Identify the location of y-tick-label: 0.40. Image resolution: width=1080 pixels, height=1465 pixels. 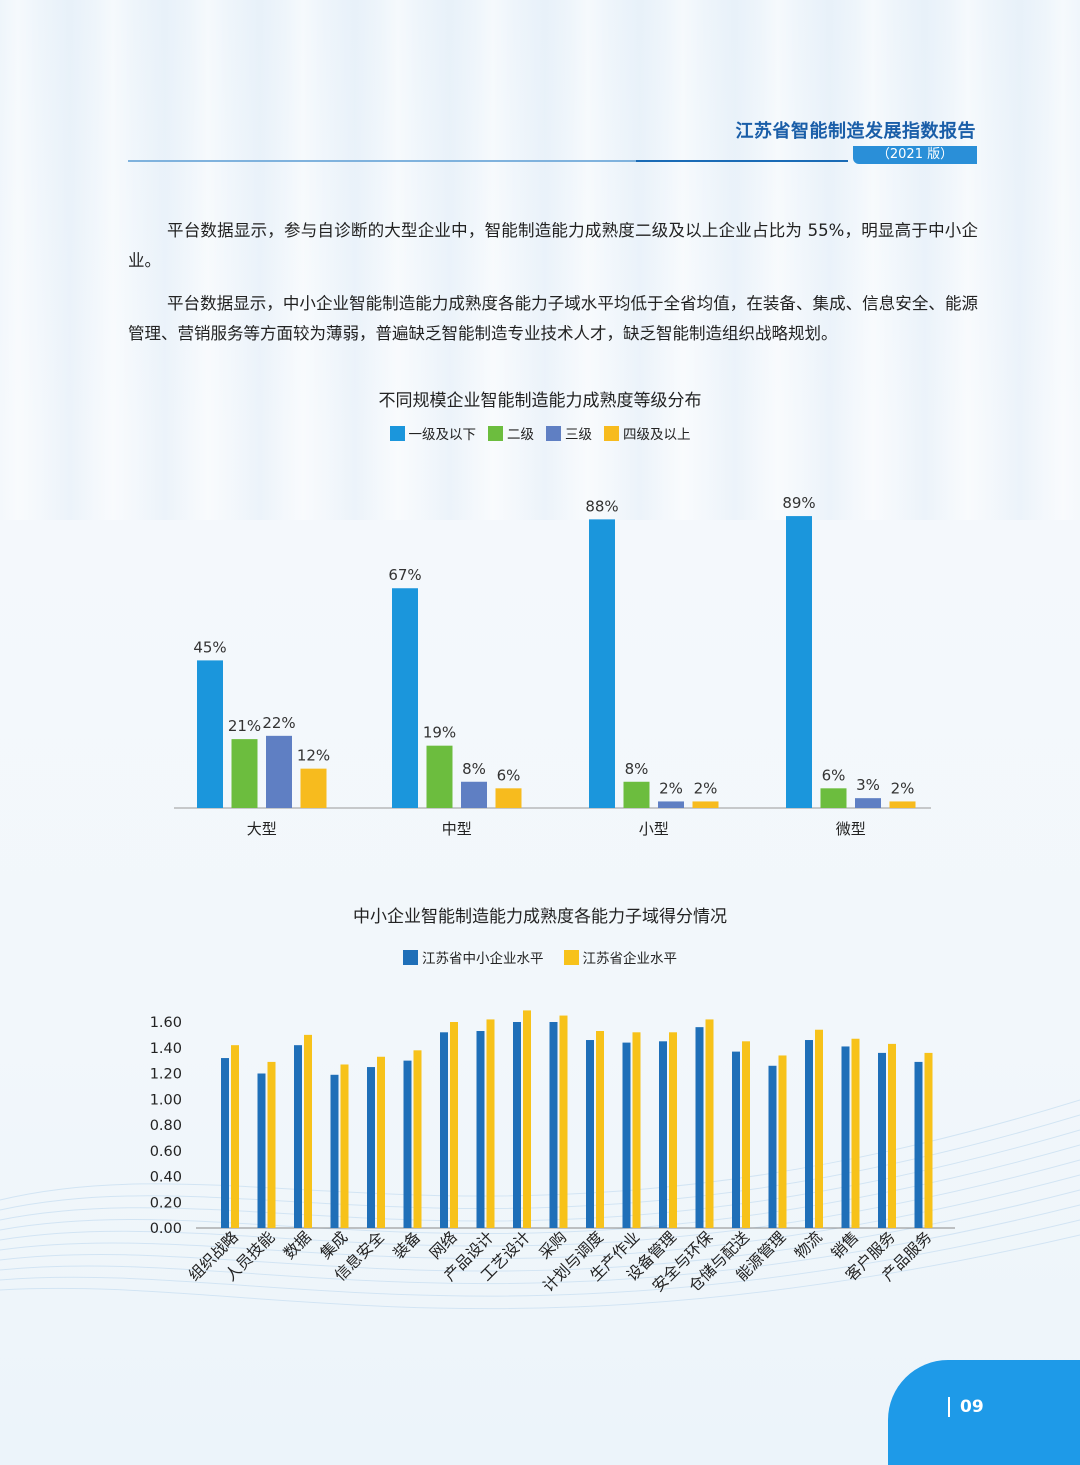
(166, 1178).